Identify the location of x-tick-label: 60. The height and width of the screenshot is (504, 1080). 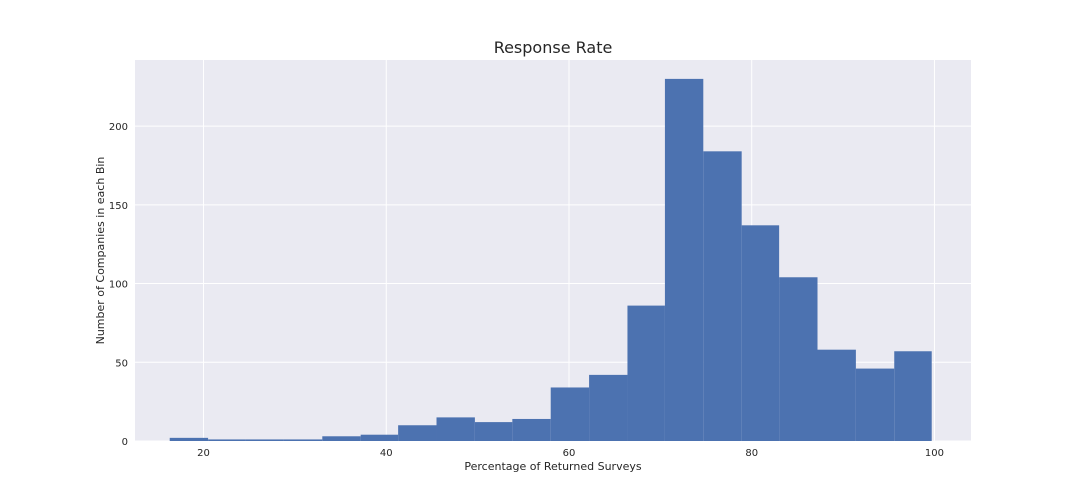
(569, 453).